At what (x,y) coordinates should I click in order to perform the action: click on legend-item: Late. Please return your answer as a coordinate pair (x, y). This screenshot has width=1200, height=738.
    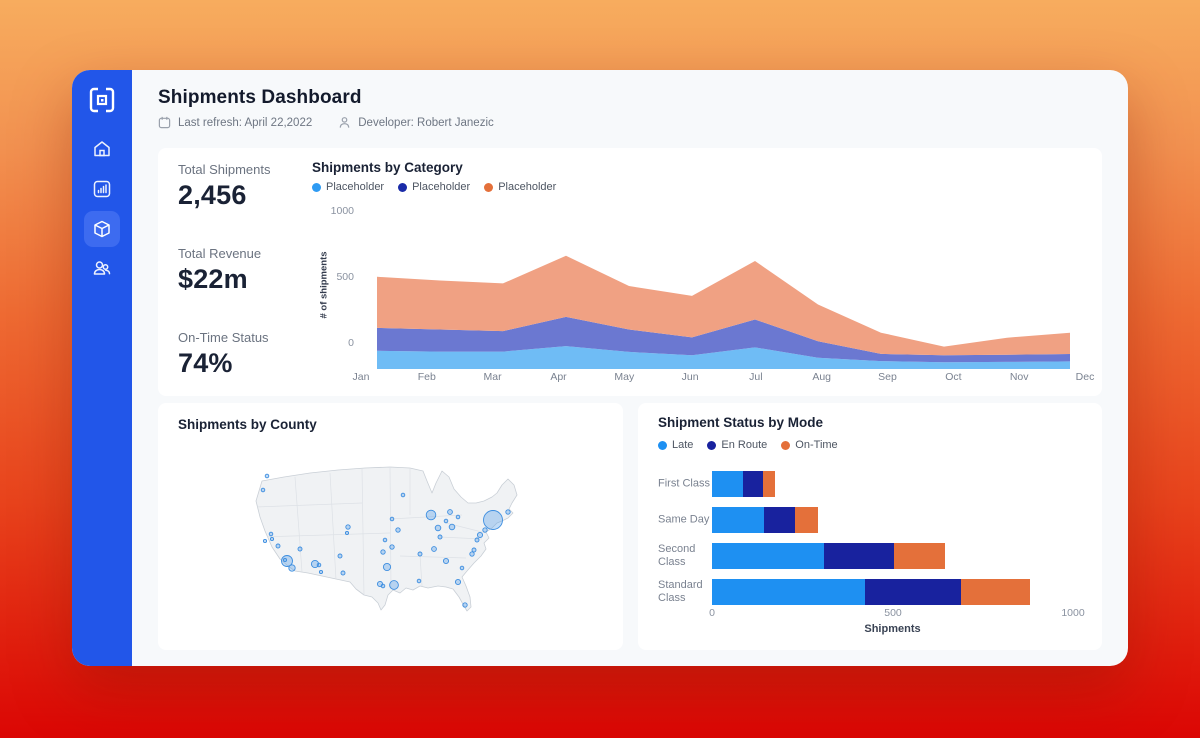
    Looking at the image, I should click on (675, 445).